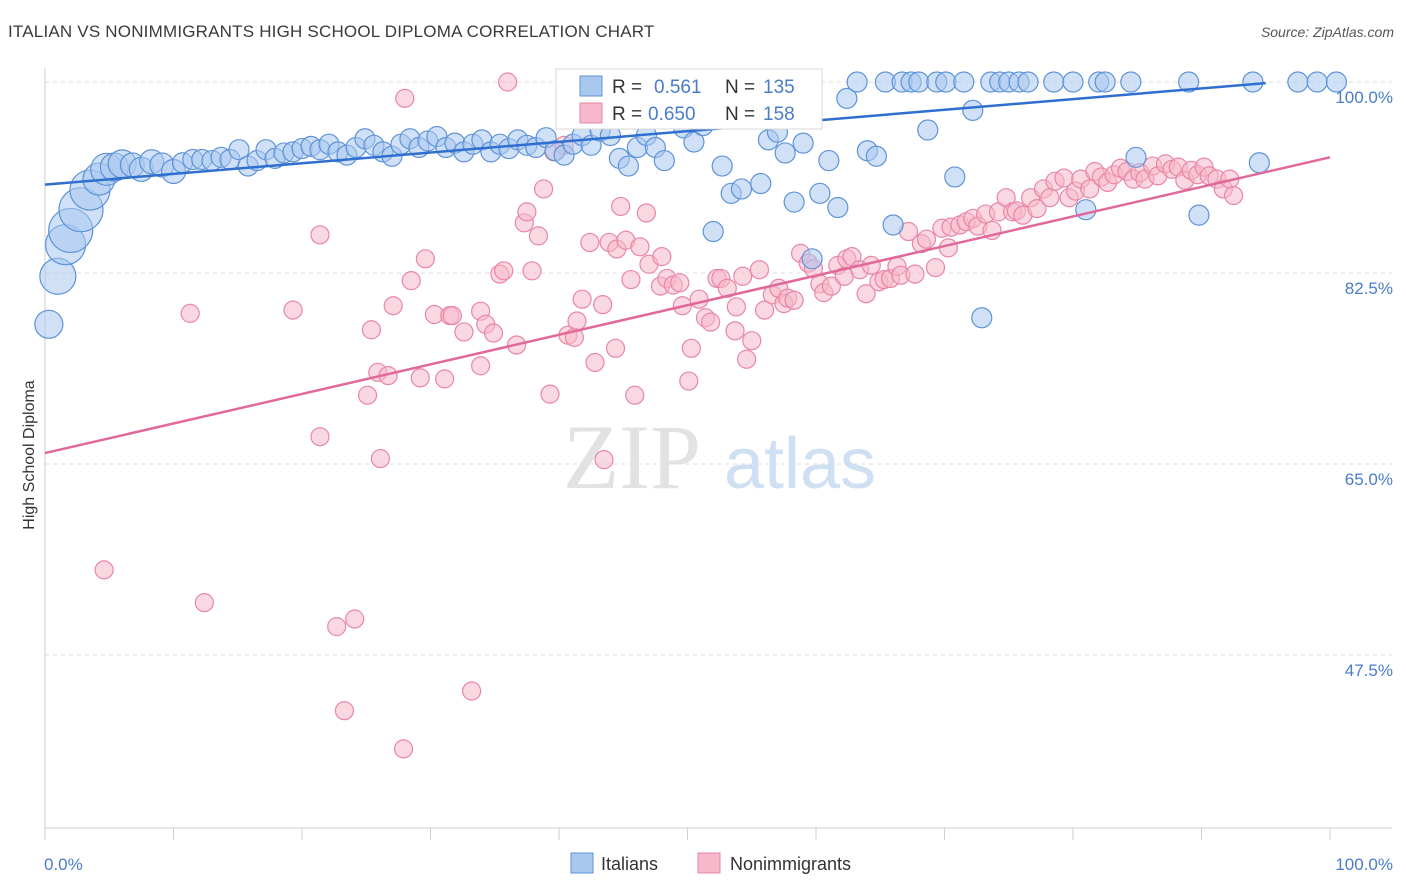 The width and height of the screenshot is (1406, 892). Describe the element at coordinates (1369, 288) in the screenshot. I see `y-tick-label-1: 82.5%` at that location.